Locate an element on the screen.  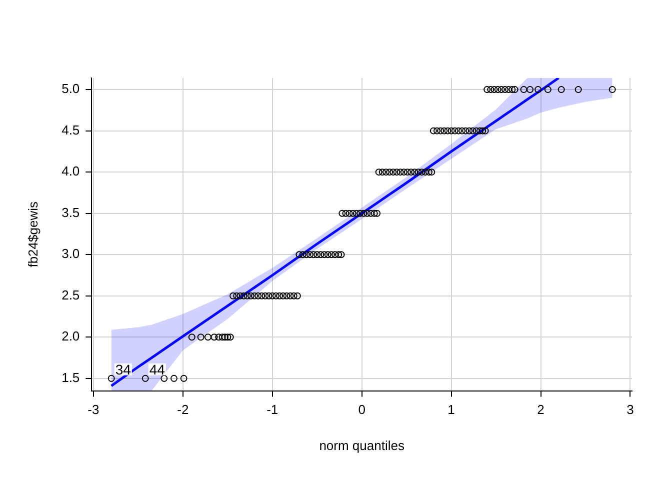
x-tick-label: 1 is located at coordinates (451, 410).